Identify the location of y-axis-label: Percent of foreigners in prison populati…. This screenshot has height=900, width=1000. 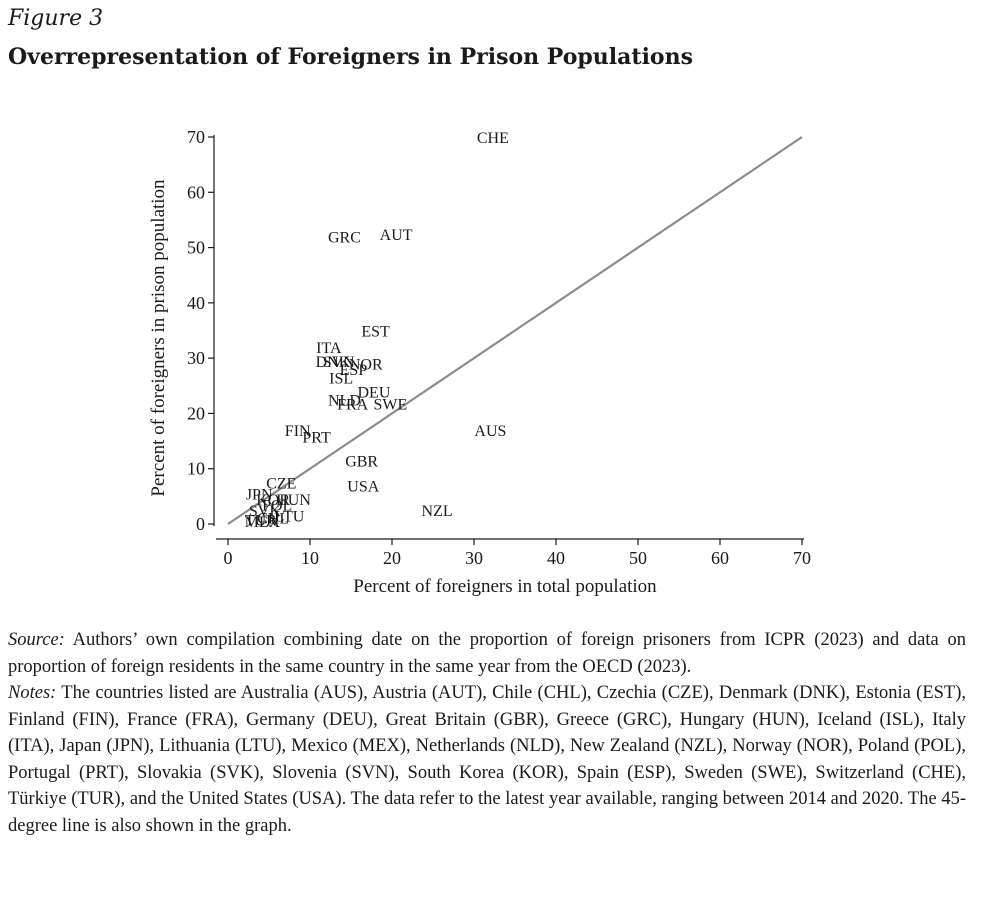
(158, 338).